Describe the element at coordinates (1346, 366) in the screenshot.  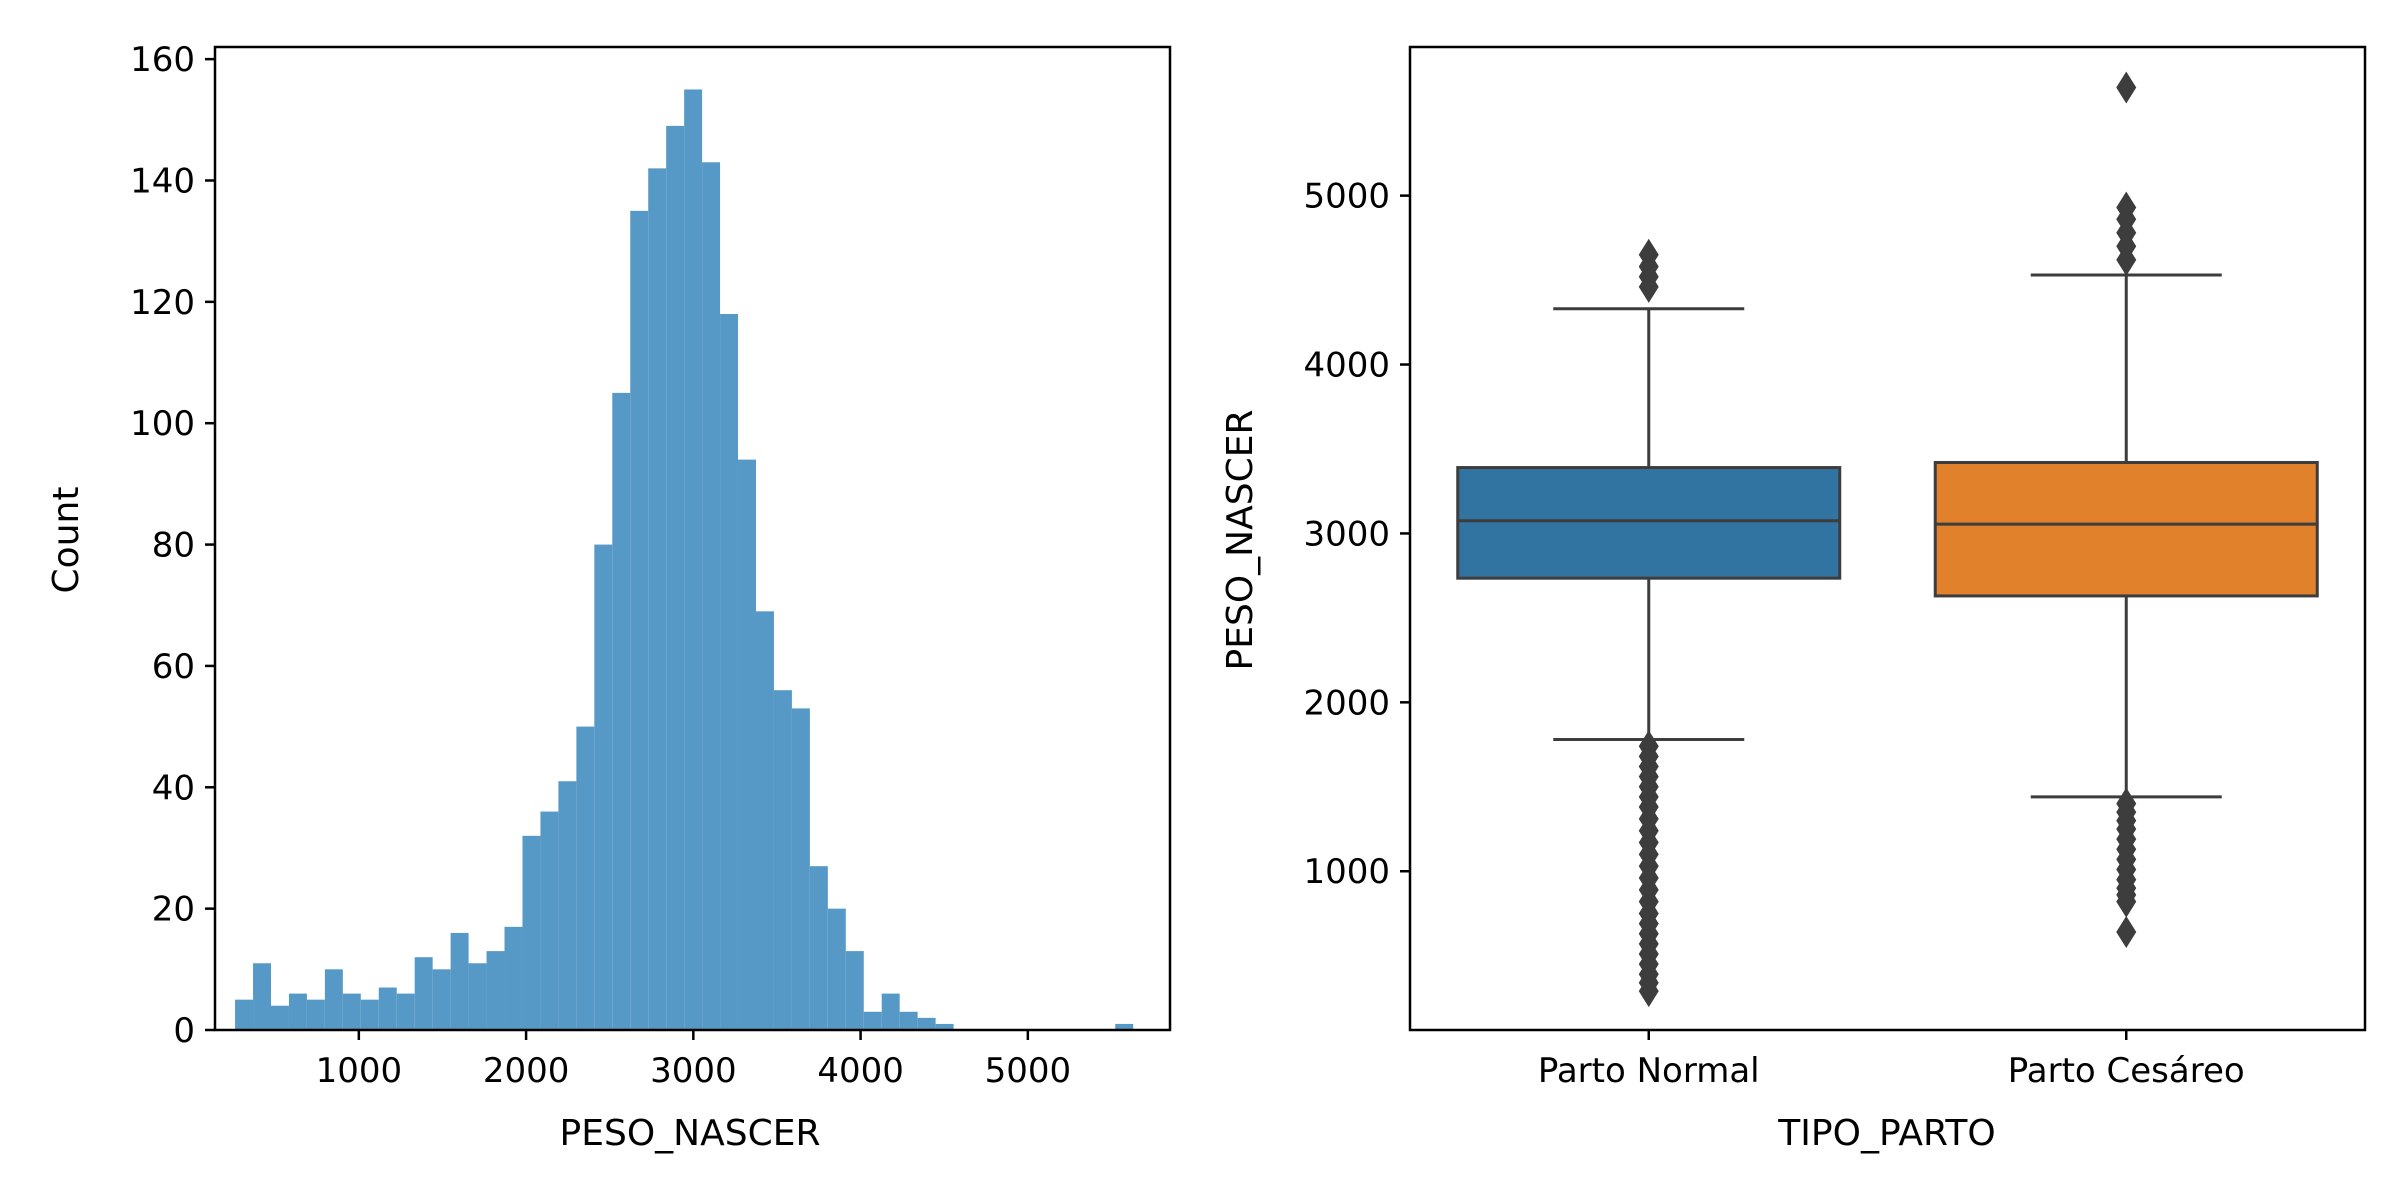
I see `boxplot-y-tick-label: 4000` at that location.